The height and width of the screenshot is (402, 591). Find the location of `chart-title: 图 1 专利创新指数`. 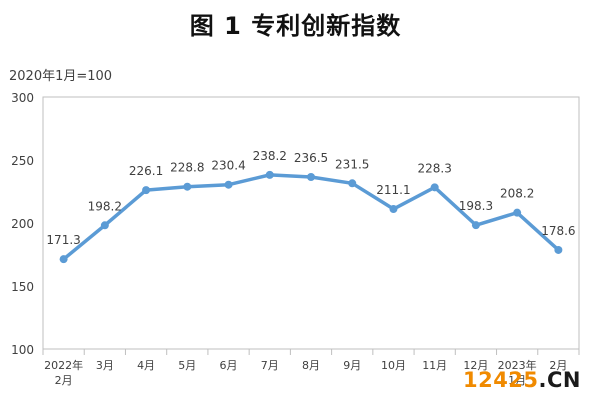

chart-title: 图 1 专利创新指数 is located at coordinates (295, 26).